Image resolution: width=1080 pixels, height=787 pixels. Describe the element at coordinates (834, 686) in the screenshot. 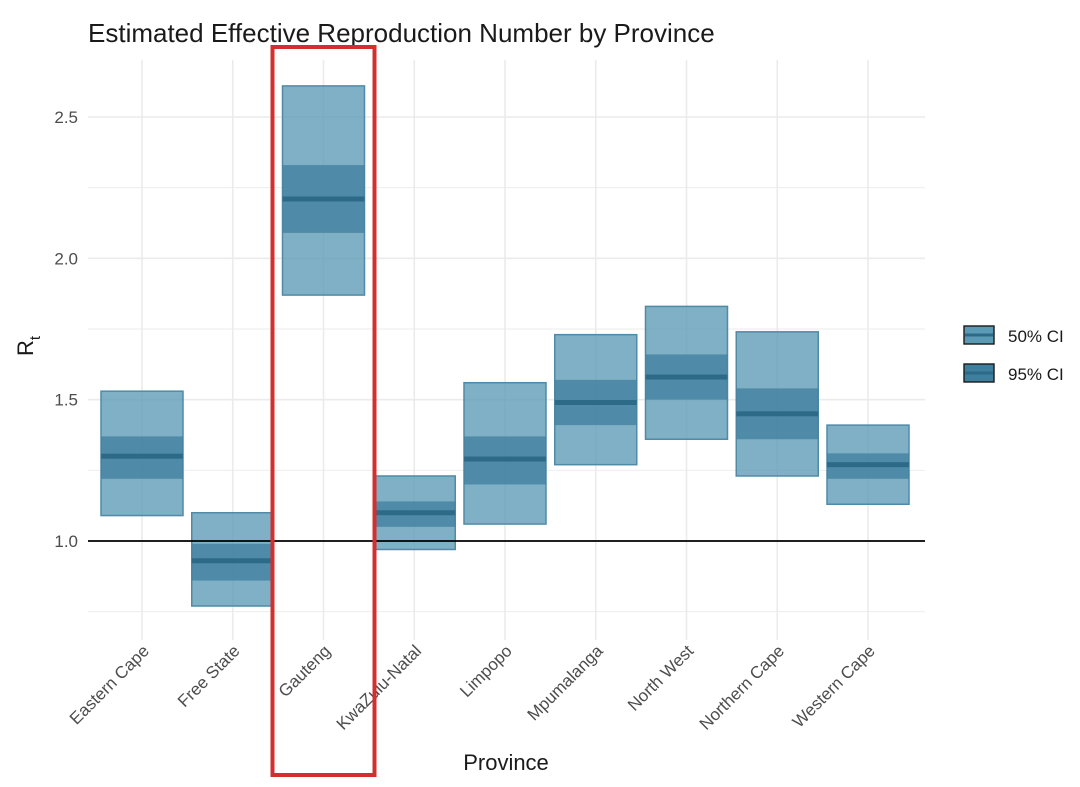

I see `x-tick-label: Western Cape` at that location.